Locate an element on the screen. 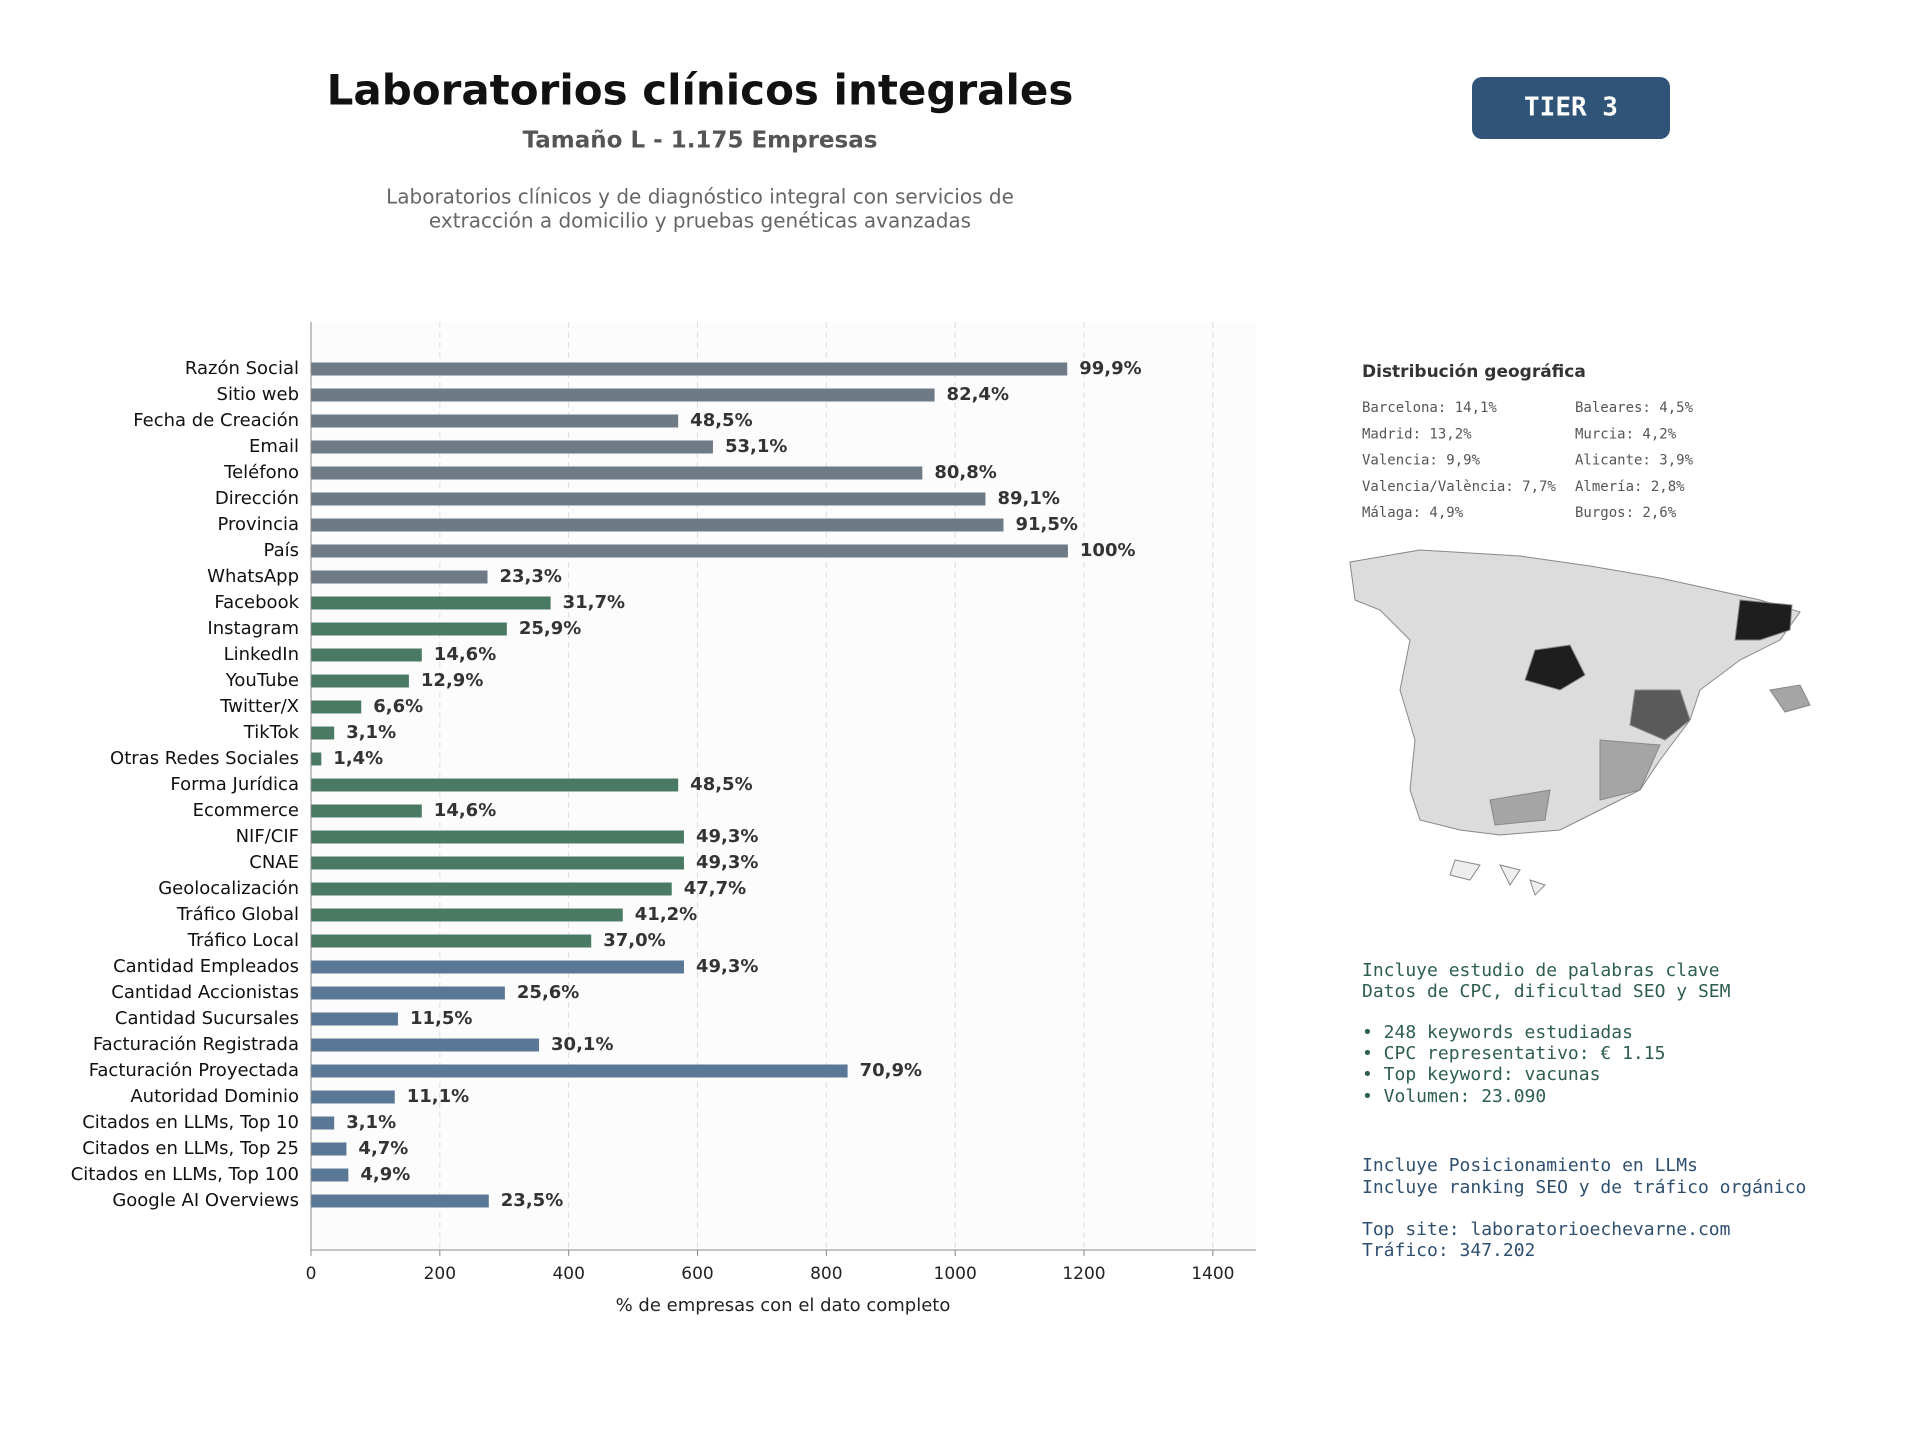 This screenshot has width=1920, height=1440. y-tick-label: Facebook is located at coordinates (256, 602).